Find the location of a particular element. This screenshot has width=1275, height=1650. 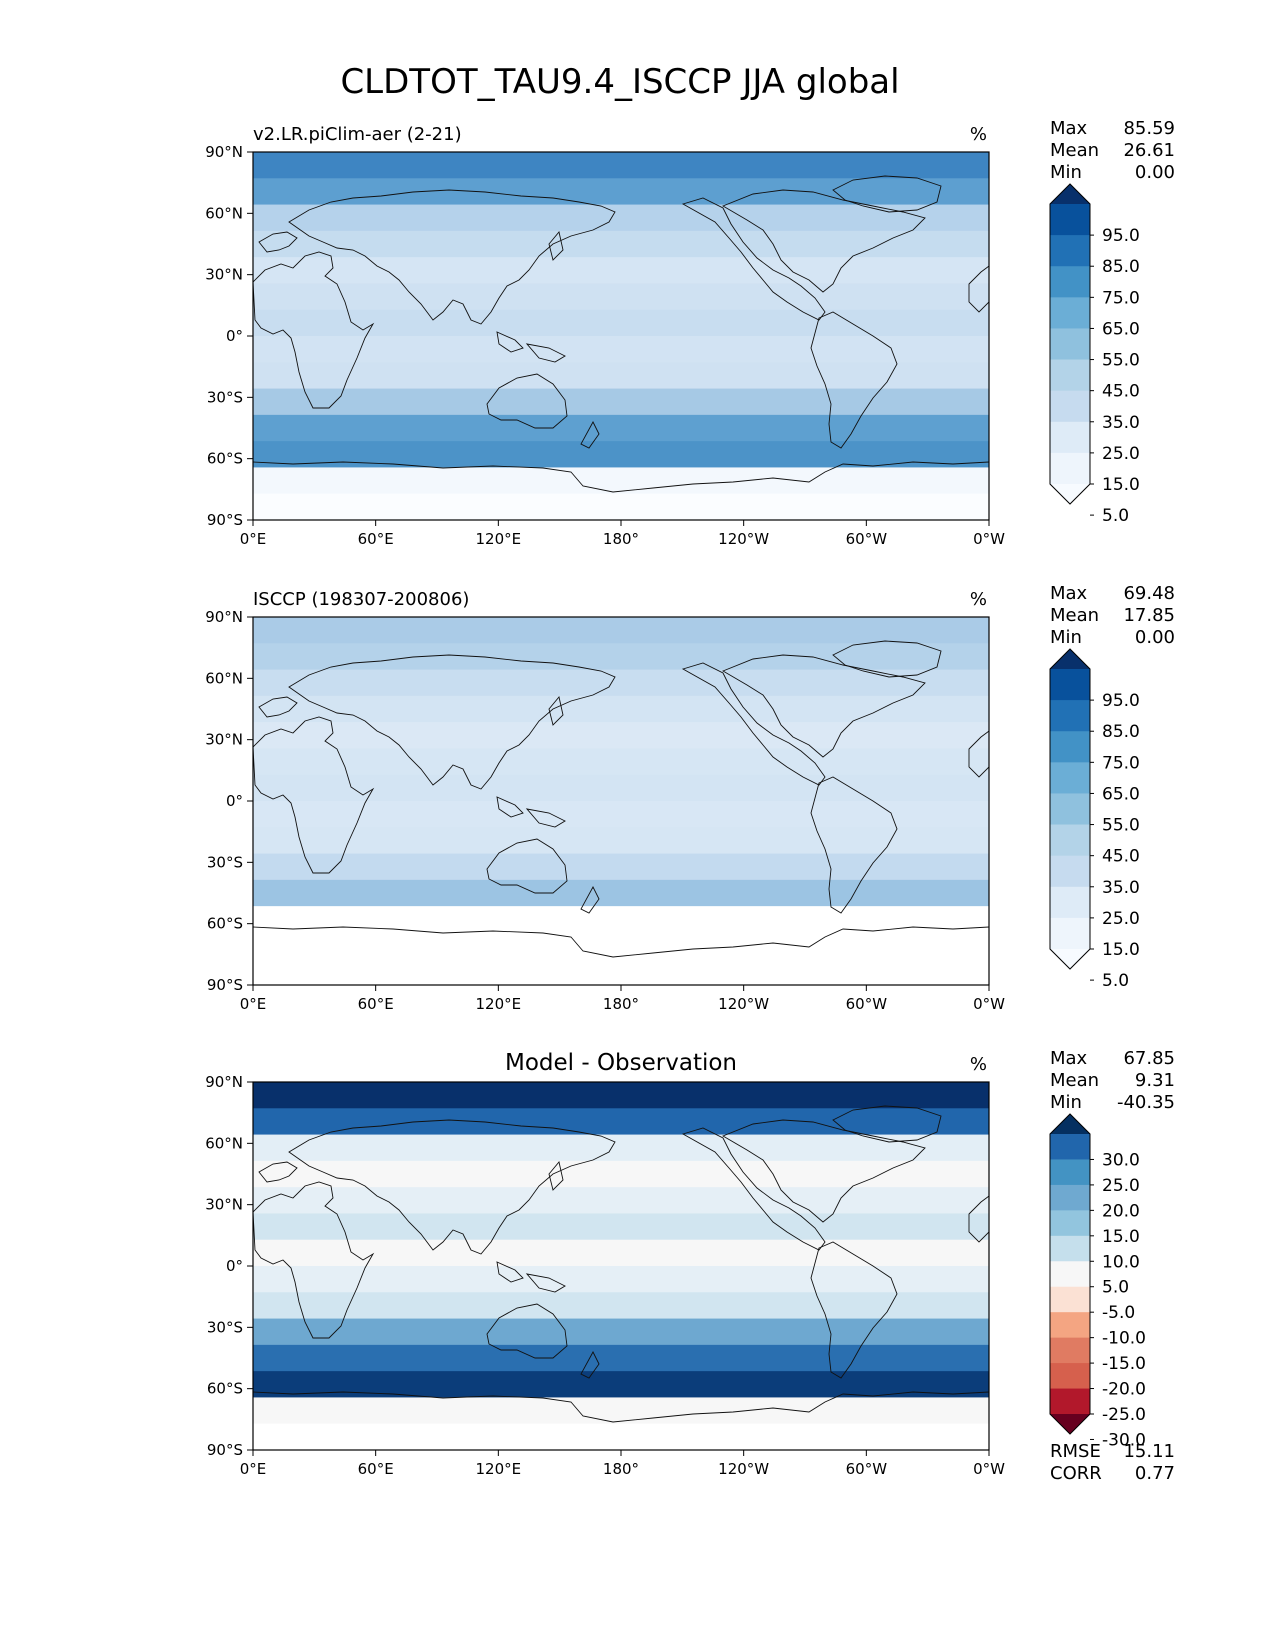

x-tick-label: 120°W is located at coordinates (743, 539).